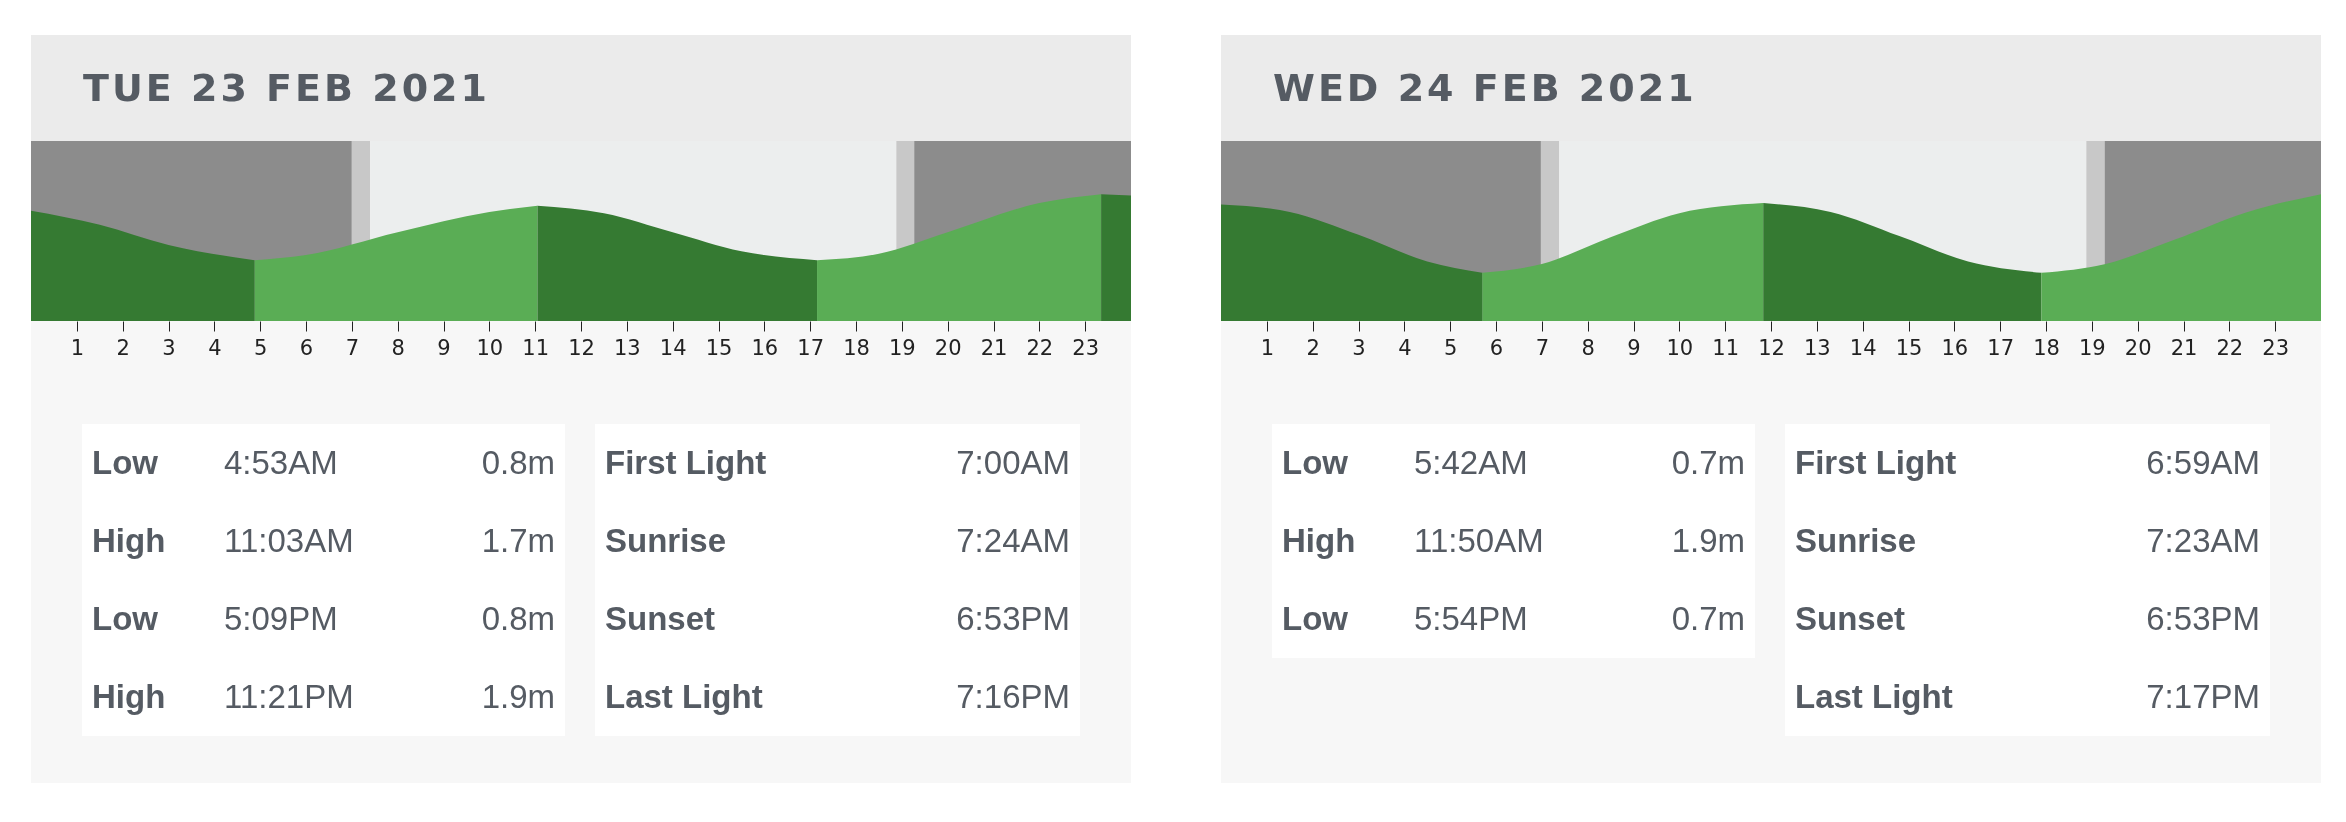 The image size is (2346, 822). Describe the element at coordinates (329, 619) in the screenshot. I see `text: 5:09PM` at that location.